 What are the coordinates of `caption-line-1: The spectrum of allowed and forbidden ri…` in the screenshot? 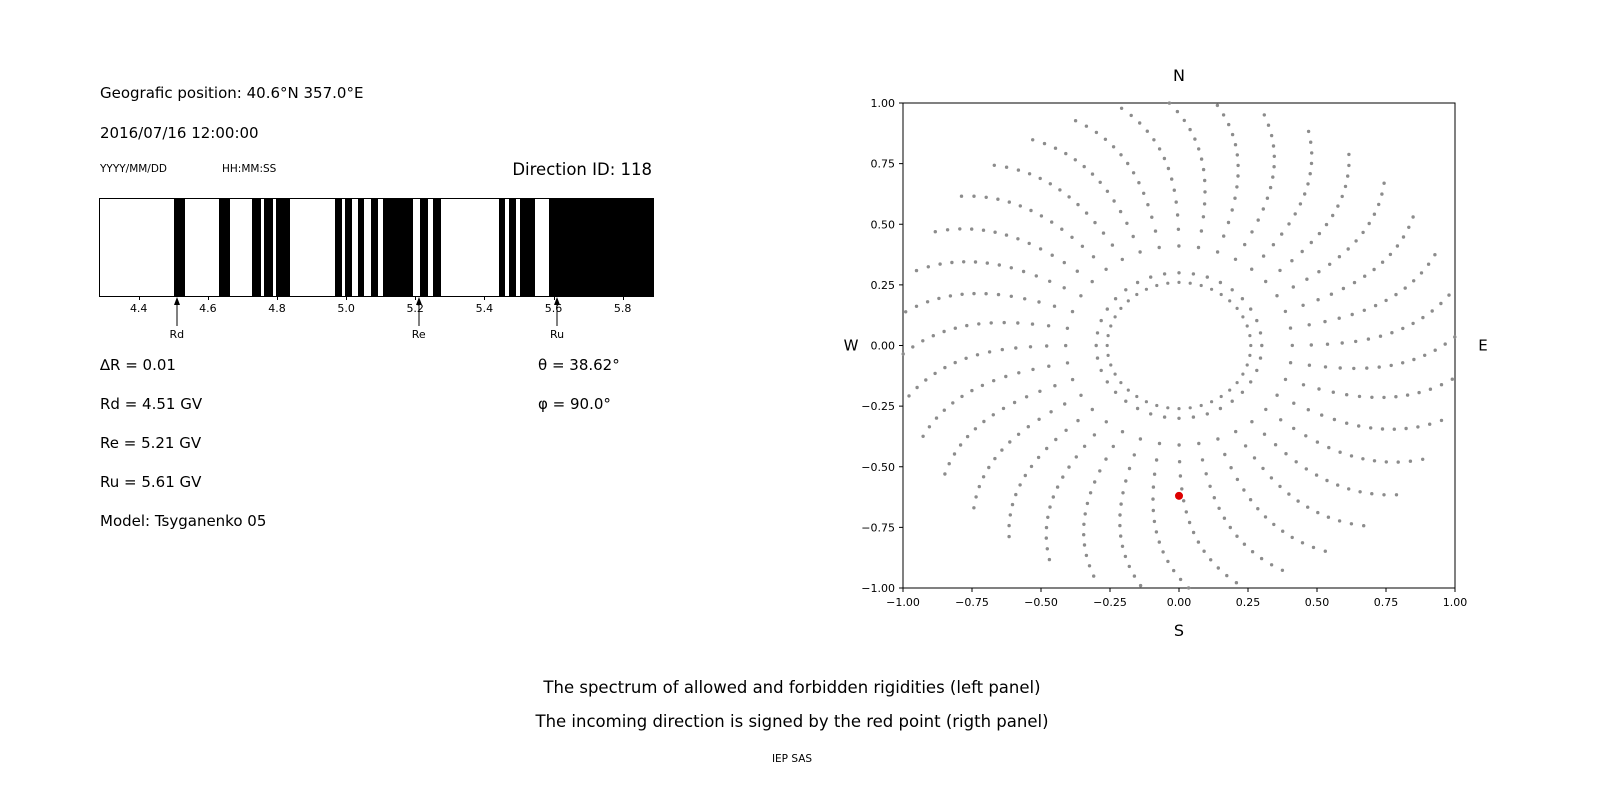 It's located at (792, 687).